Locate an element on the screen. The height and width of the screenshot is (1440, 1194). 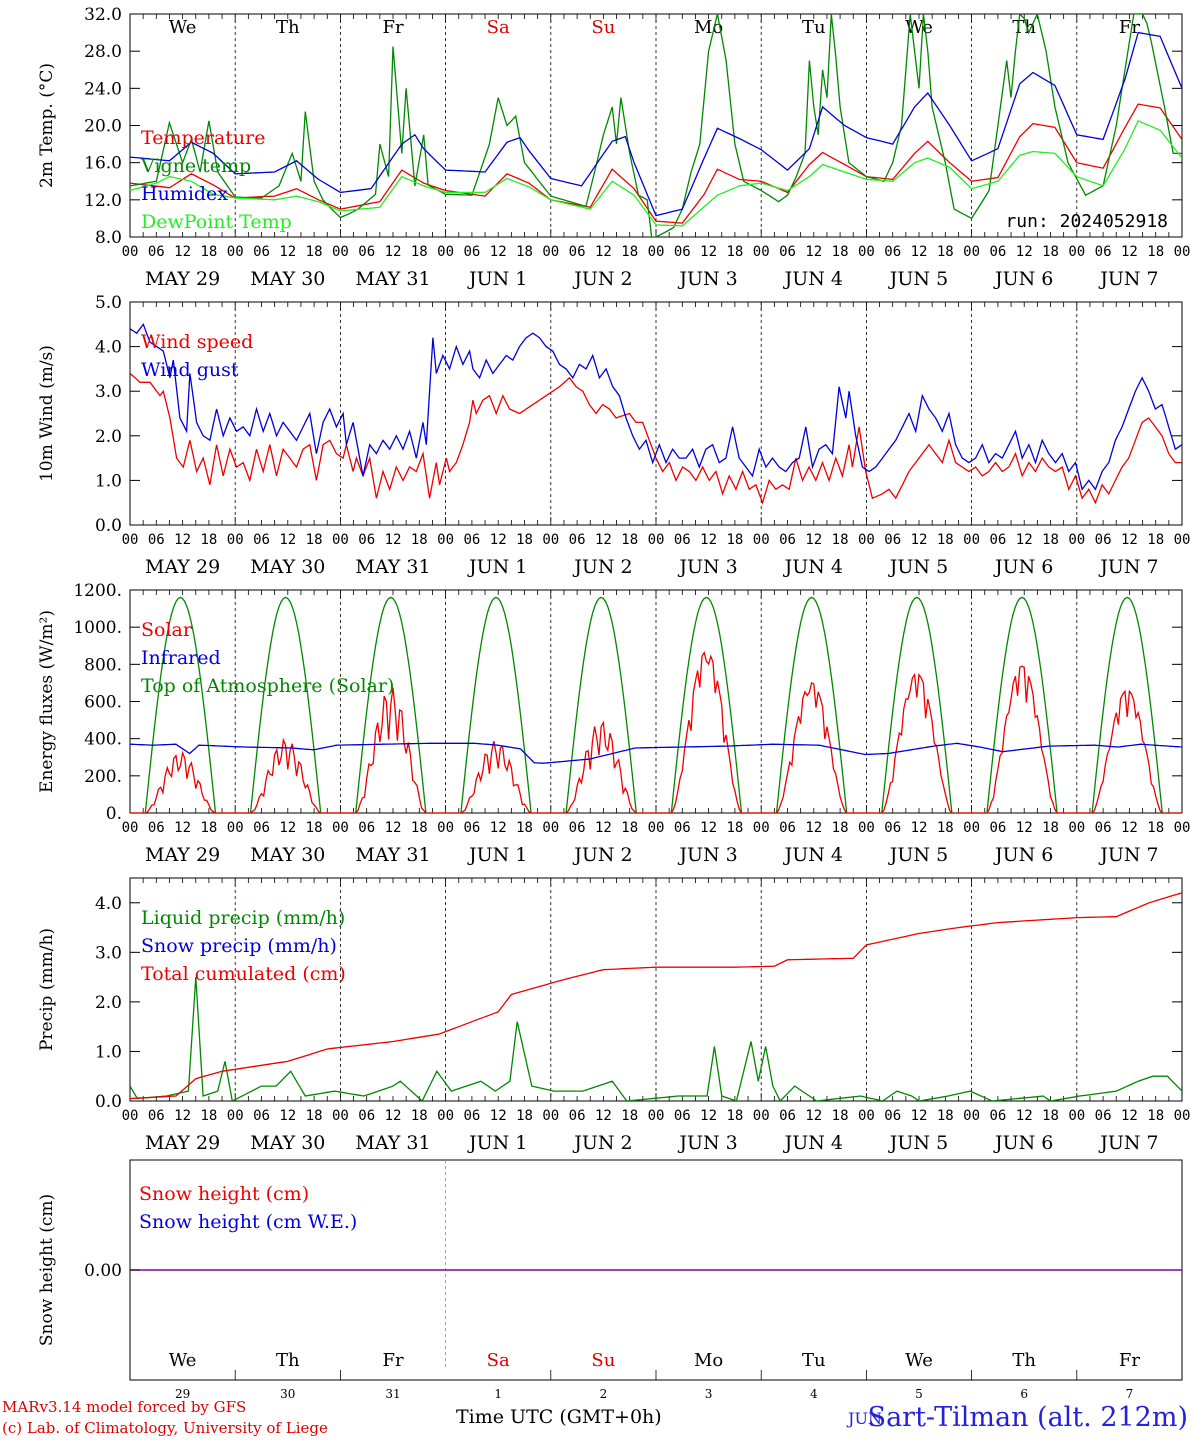
energy-legend-0: Solar is located at coordinates (167, 630).